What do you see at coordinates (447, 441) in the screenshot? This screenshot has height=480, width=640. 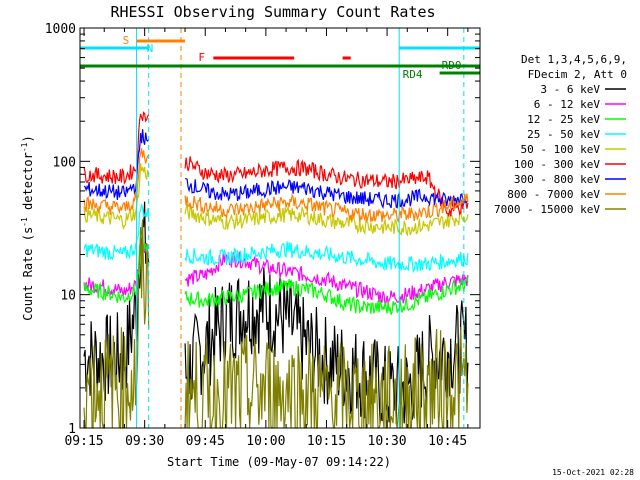 I see `x-tick-label-1045: 10:45` at bounding box center [447, 441].